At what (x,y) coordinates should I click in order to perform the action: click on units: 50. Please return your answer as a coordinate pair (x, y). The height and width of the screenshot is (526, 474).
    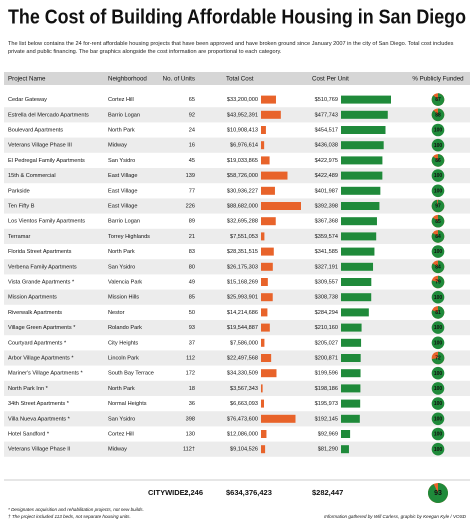
    Looking at the image, I should click on (192, 313).